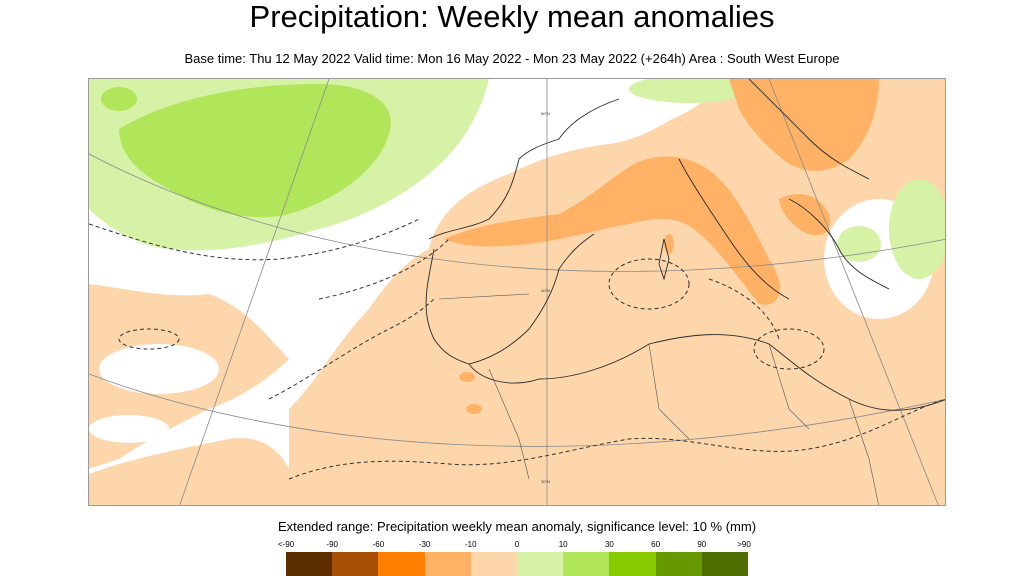 Image resolution: width=1024 pixels, height=576 pixels. I want to click on anomaly-region-orange-adriatic, so click(804, 125).